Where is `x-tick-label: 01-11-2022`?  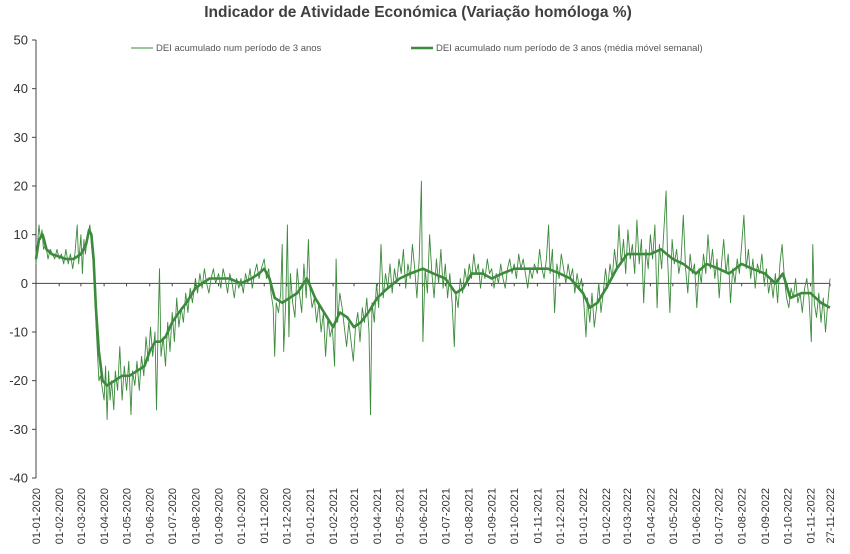 x-tick-label: 01-11-2022 is located at coordinates (812, 515).